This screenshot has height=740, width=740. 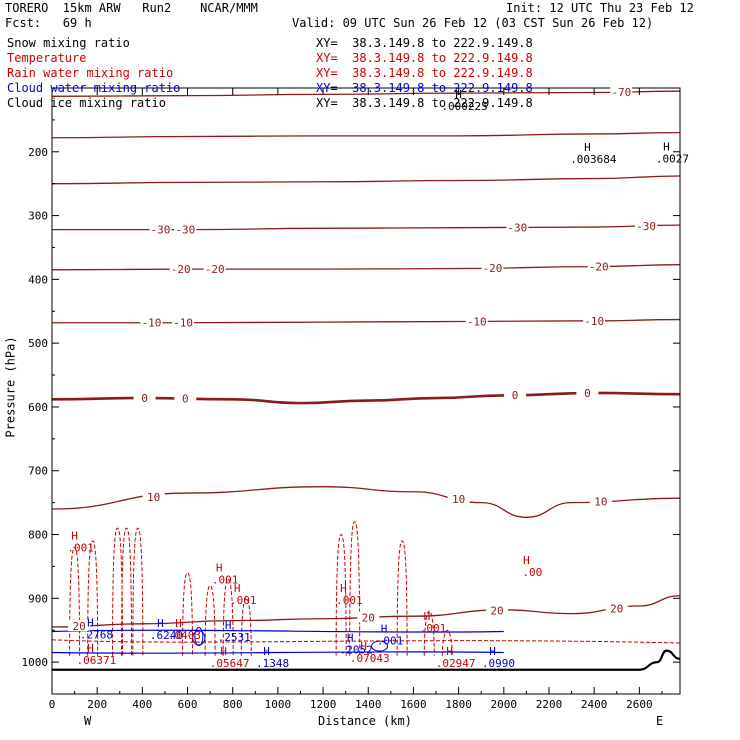 What do you see at coordinates (35, 662) in the screenshot?
I see `y-tick-label: 1000` at bounding box center [35, 662].